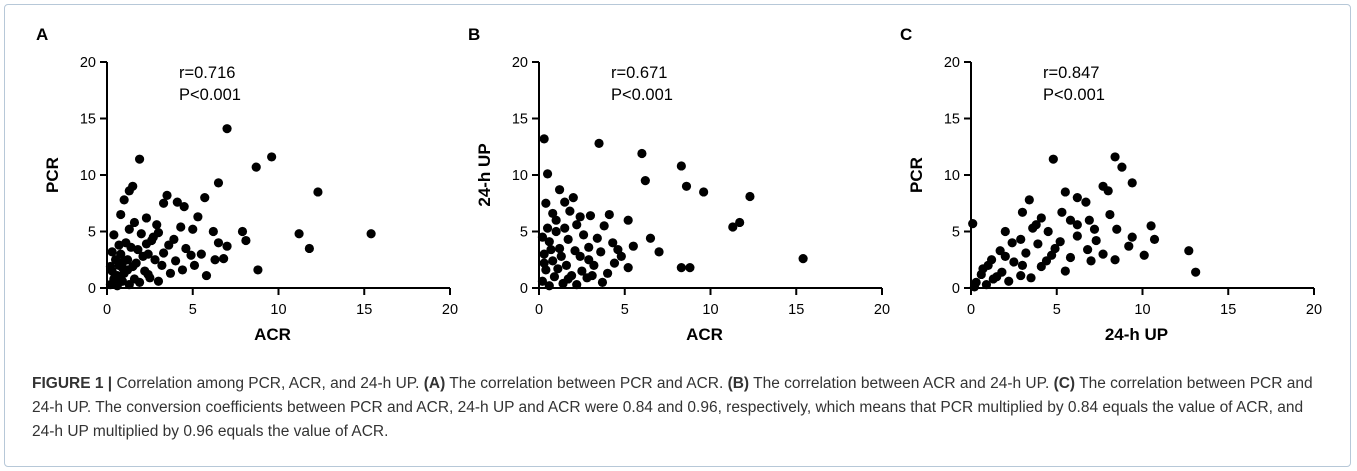 The width and height of the screenshot is (1357, 471). I want to click on x-axis-title: ACR, so click(272, 334).